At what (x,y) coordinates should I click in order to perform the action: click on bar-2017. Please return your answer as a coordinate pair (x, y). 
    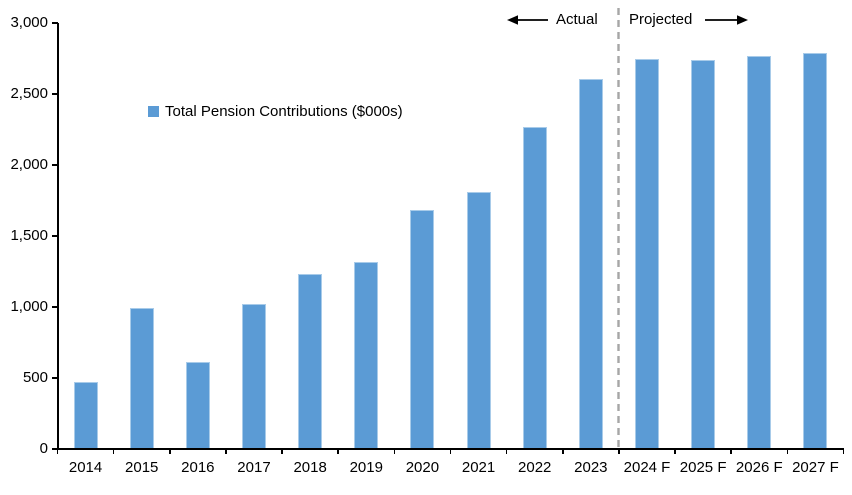
    Looking at the image, I should click on (254, 376).